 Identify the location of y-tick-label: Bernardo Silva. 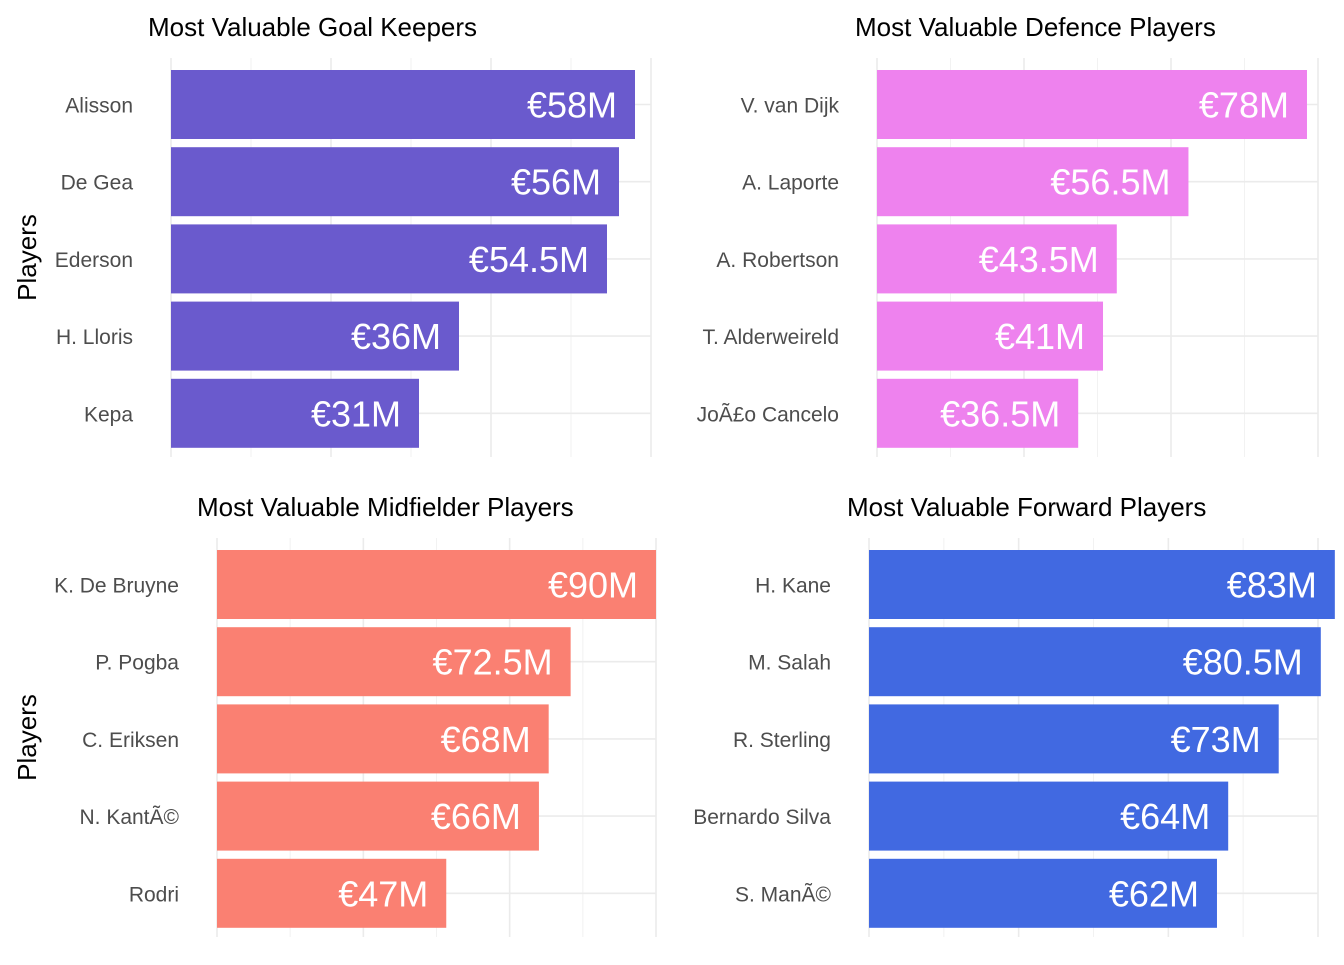
(762, 817).